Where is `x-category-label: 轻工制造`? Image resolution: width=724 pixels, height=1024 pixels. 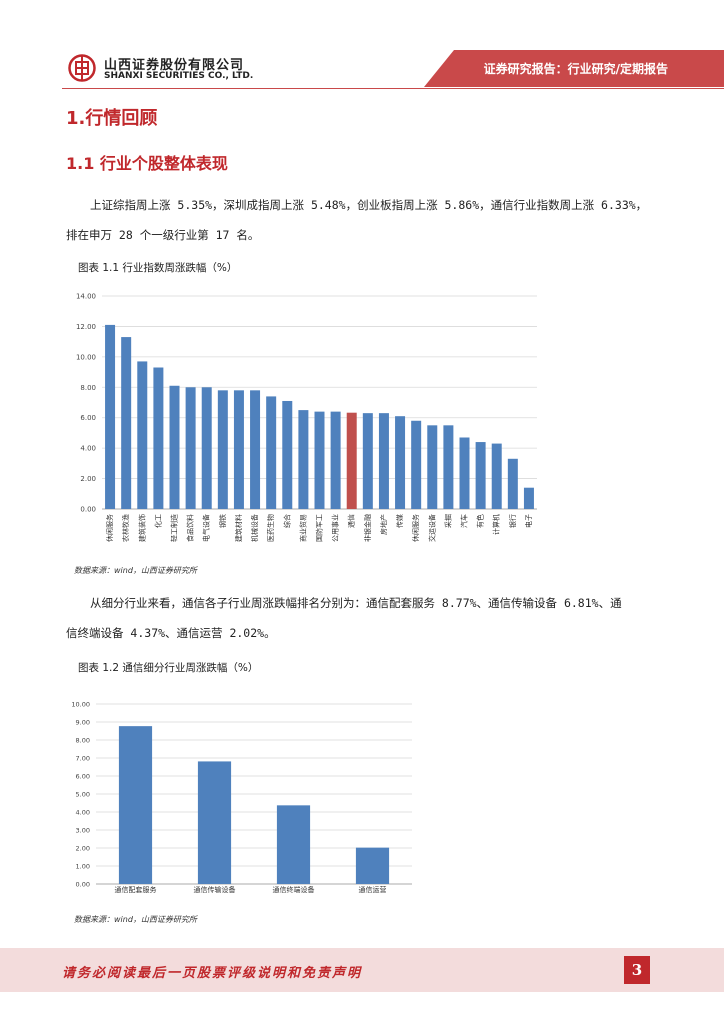
x-category-label: 轻工制造 is located at coordinates (174, 528).